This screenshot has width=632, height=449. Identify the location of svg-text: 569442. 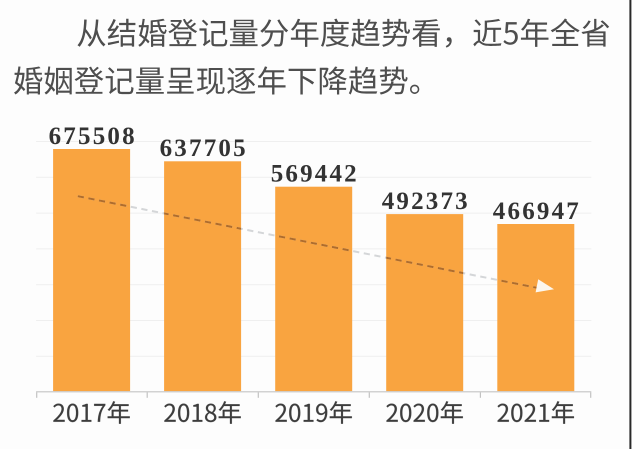
(315, 174).